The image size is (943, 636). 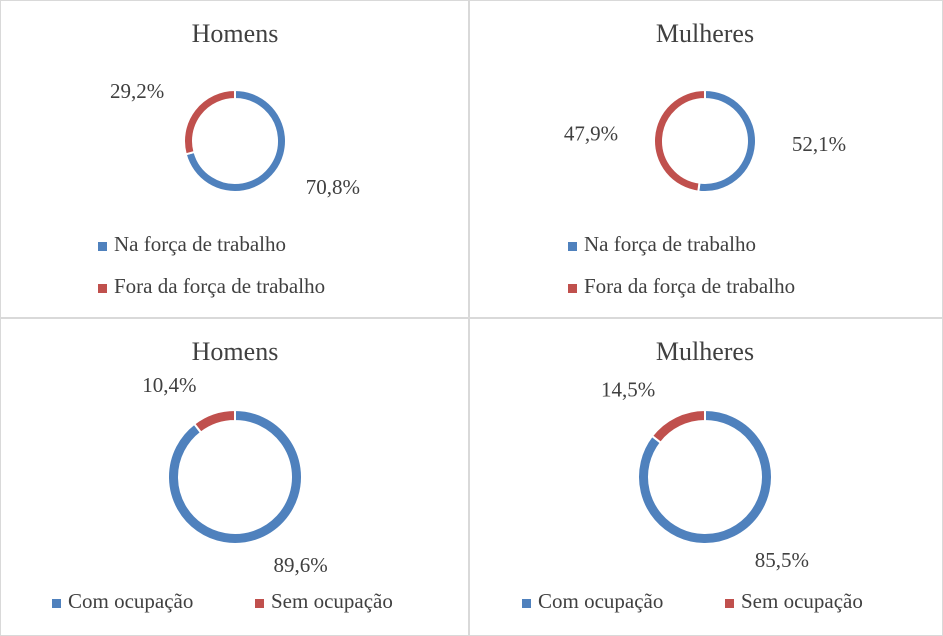 I want to click on data-label: 89,6%, so click(x=300, y=565).